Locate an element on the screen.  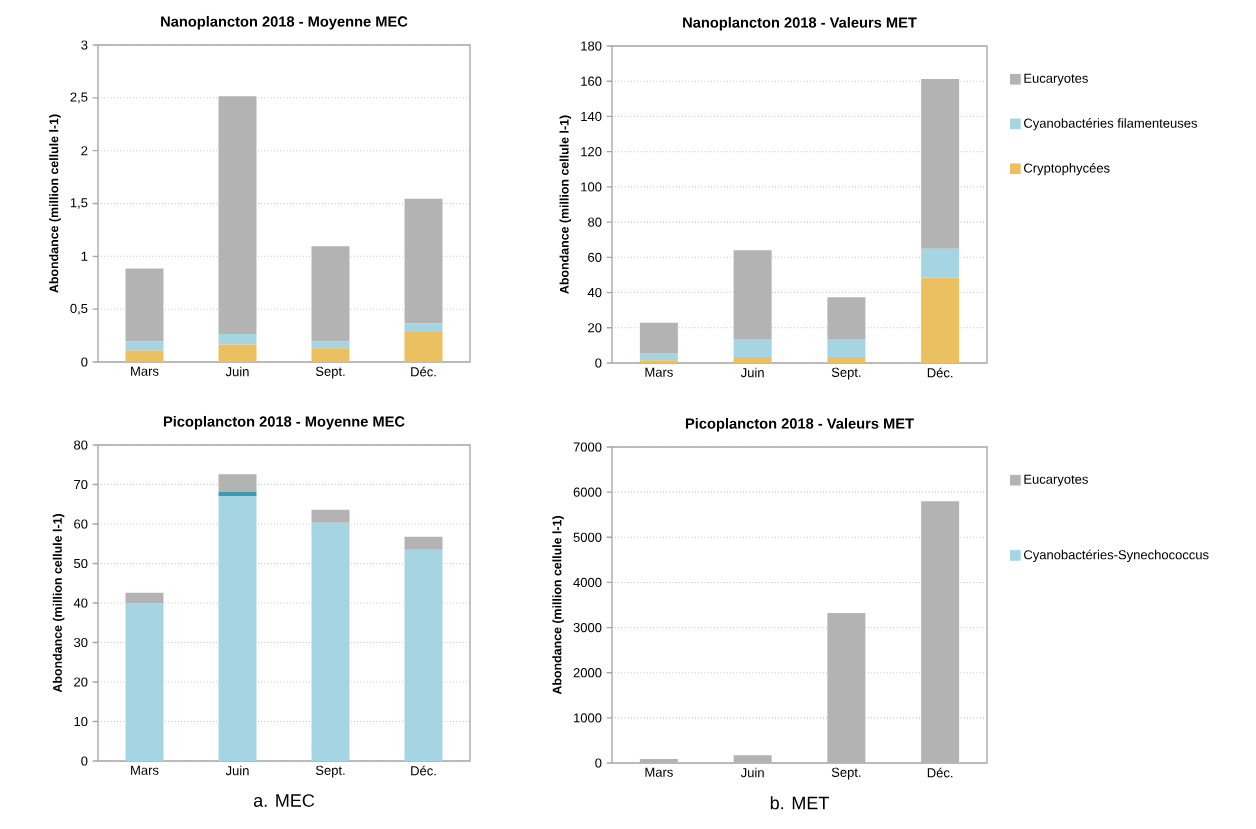
y-tick-label: 10 is located at coordinates (81, 721).